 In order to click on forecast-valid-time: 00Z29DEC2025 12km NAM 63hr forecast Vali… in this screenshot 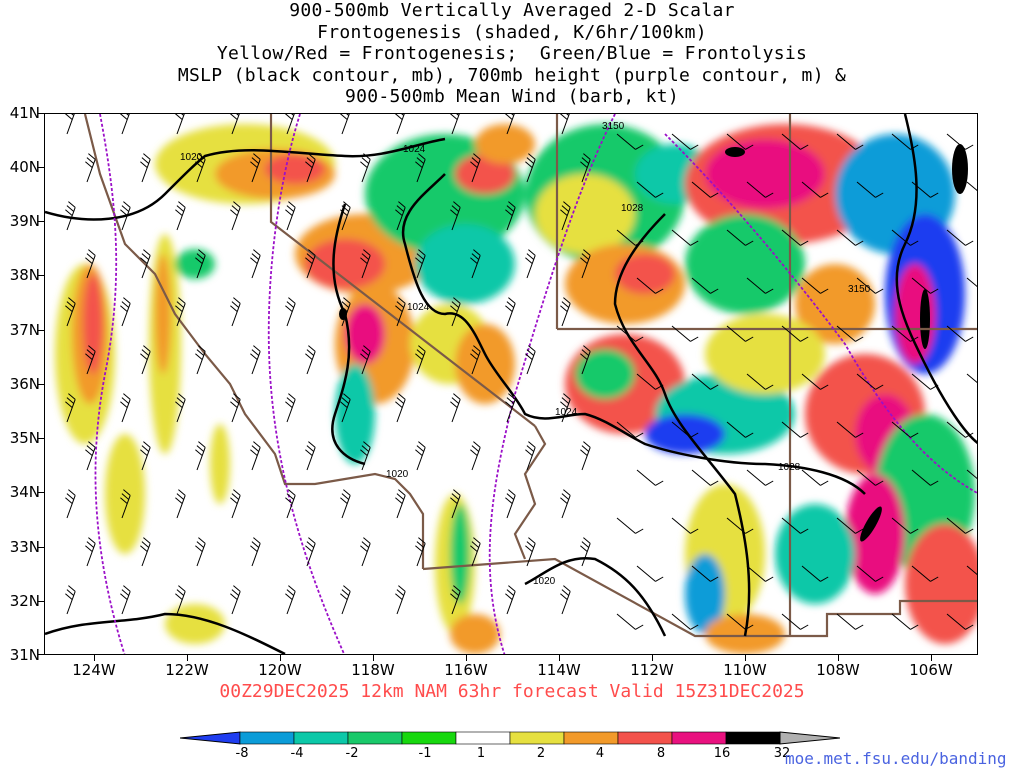, I will do `click(512, 691)`.